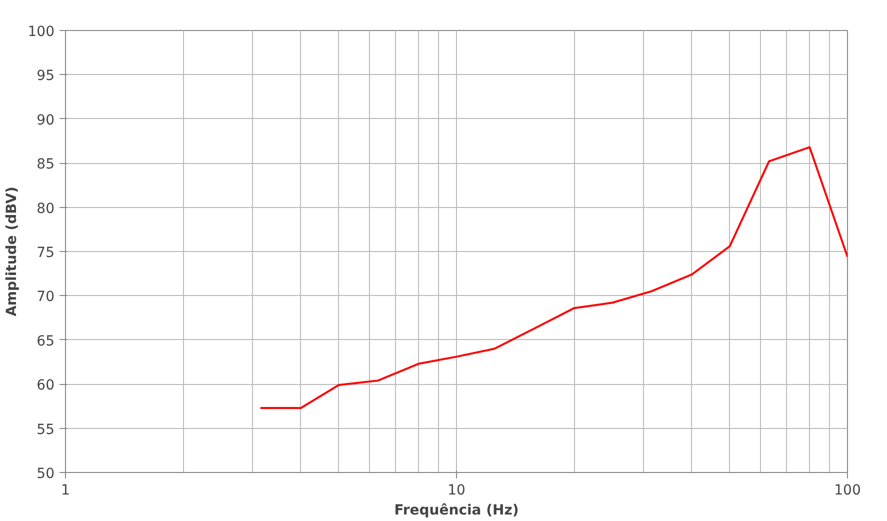 This screenshot has height=521, width=887. What do you see at coordinates (12, 251) in the screenshot?
I see `y-axis-title: Amplitude (dBV)` at bounding box center [12, 251].